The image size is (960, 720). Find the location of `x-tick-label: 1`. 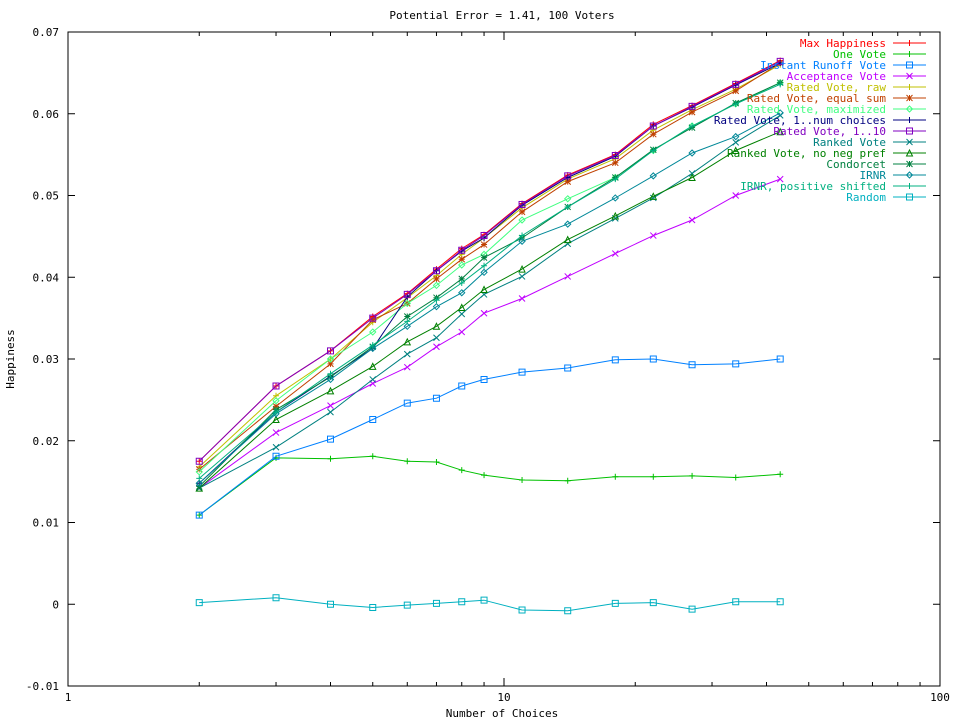

x-tick-label: 1 is located at coordinates (68, 697).